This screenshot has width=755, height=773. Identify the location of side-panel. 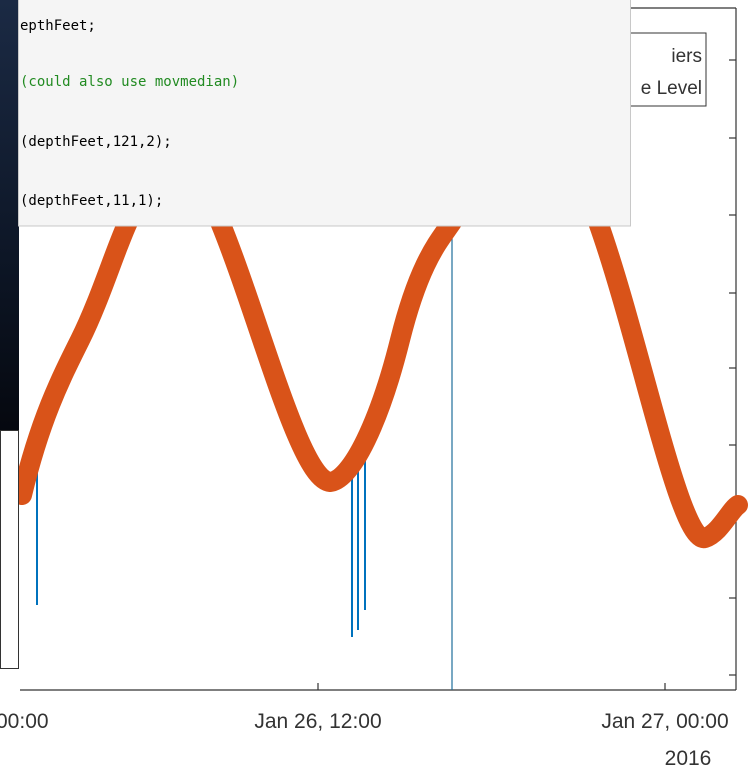
(9, 549).